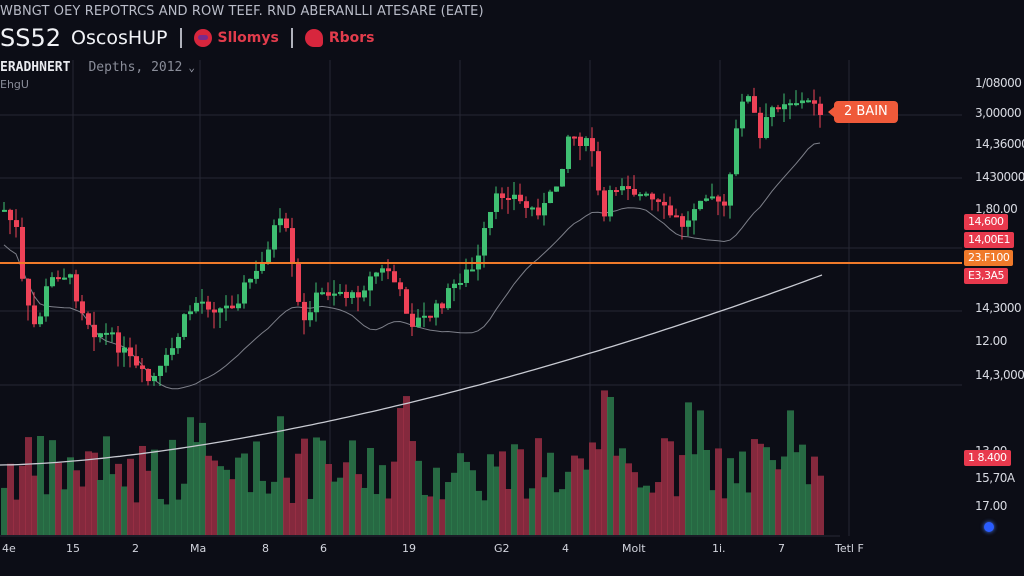  I want to click on y-axis-label: 14,36000, so click(999, 144).